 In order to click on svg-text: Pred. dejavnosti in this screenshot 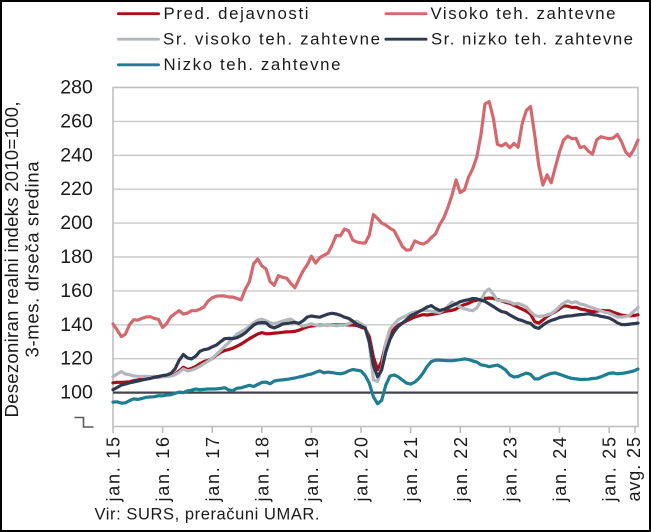, I will do `click(236, 13)`.